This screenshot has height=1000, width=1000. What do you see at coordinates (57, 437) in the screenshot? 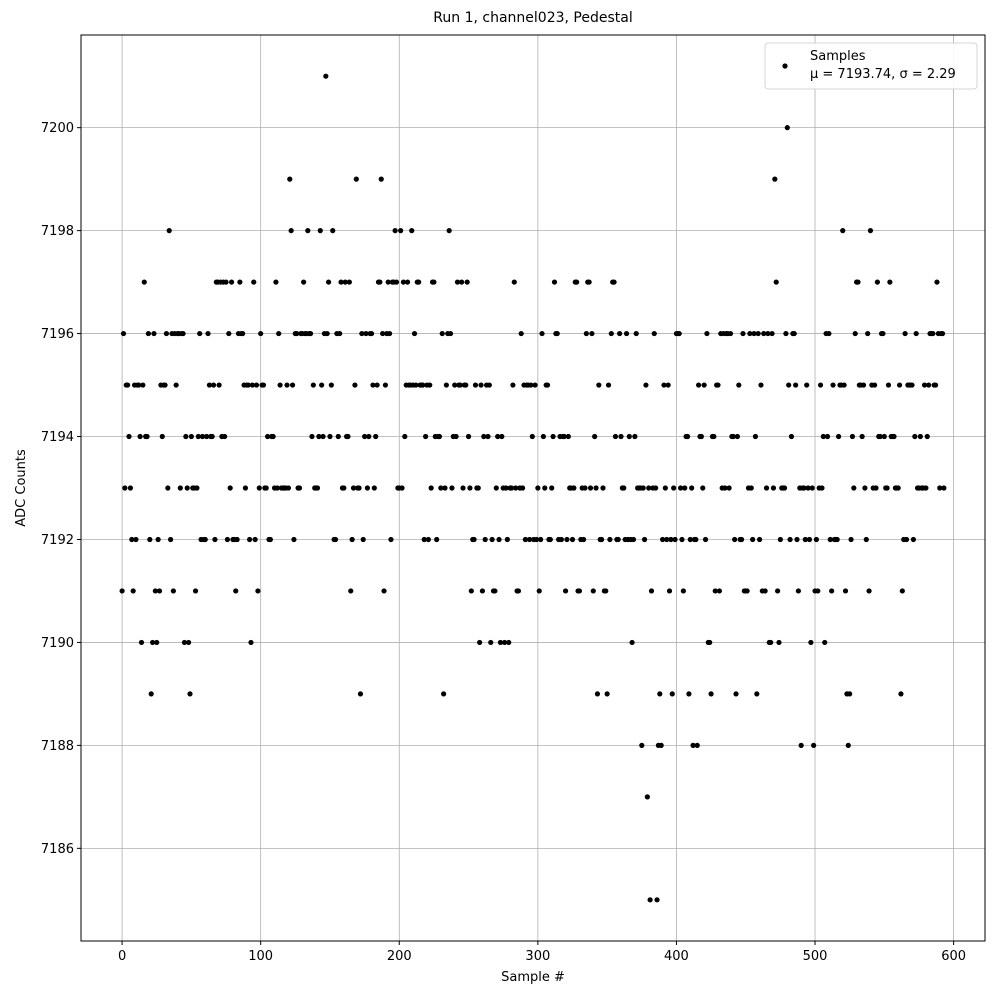
I see `y-tick-label: 7194` at bounding box center [57, 437].